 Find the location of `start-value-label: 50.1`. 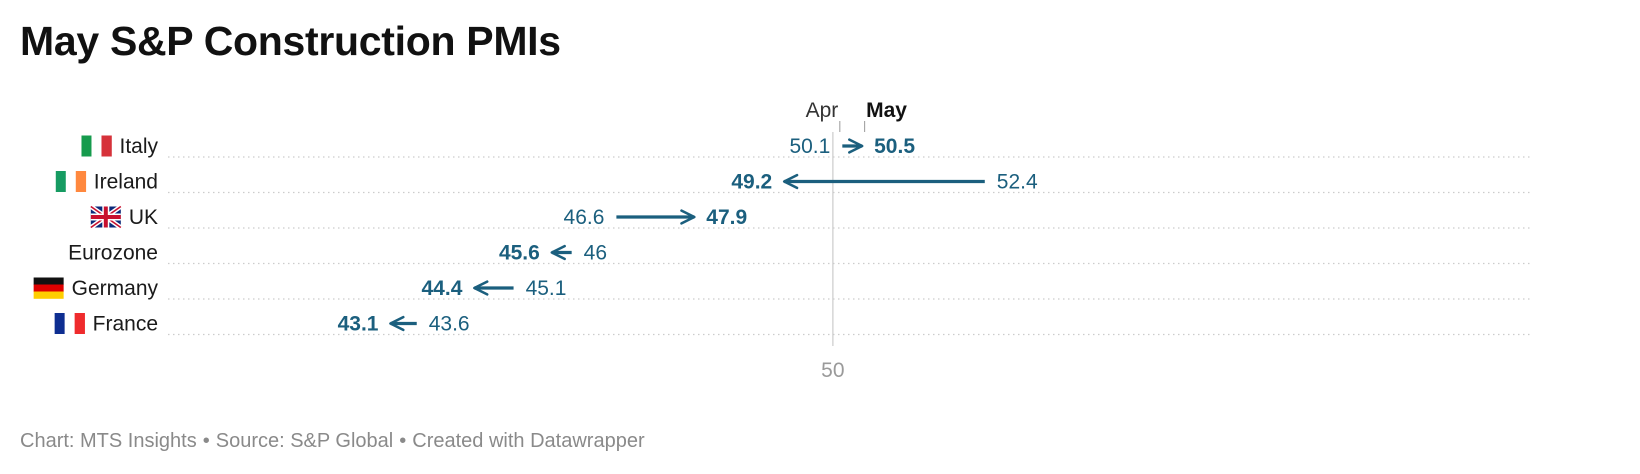

start-value-label: 50.1 is located at coordinates (809, 146).